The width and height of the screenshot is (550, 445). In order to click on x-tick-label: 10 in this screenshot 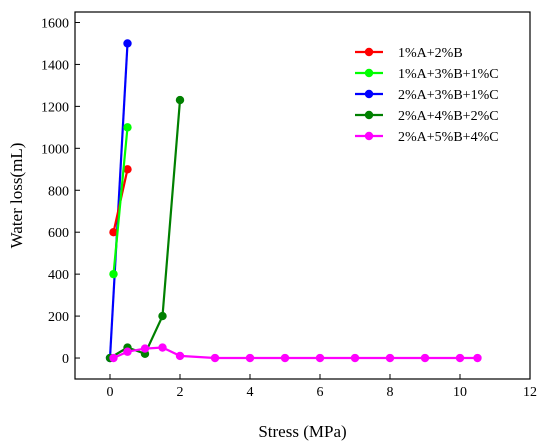, I will do `click(460, 392)`.